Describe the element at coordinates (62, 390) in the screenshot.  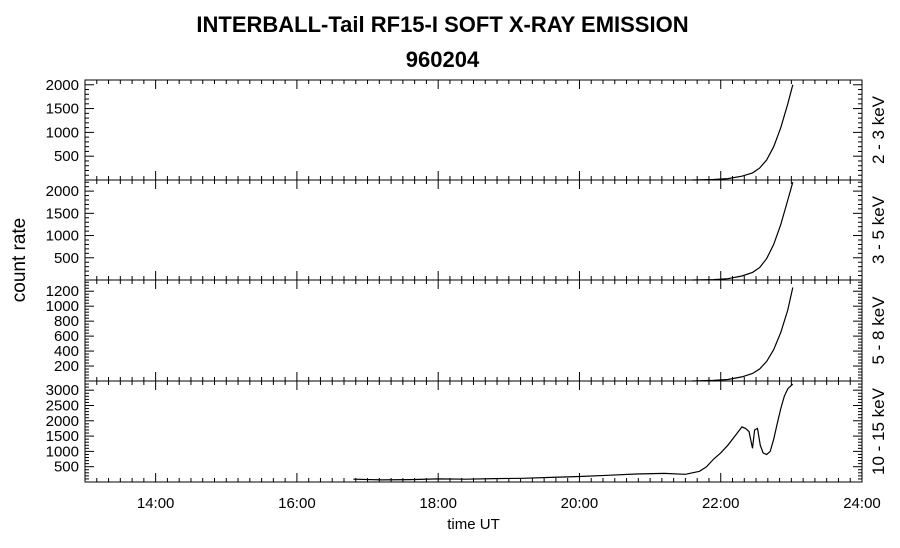
I see `y-tick-label: 3000` at that location.